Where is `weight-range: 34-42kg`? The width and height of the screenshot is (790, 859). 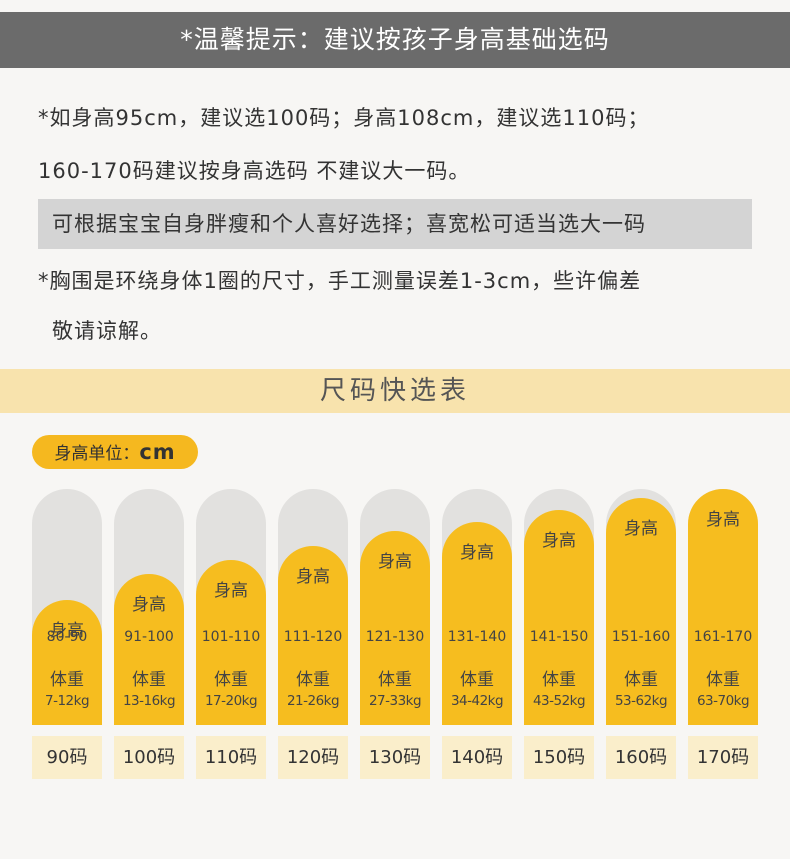
weight-range: 34-42kg is located at coordinates (477, 701).